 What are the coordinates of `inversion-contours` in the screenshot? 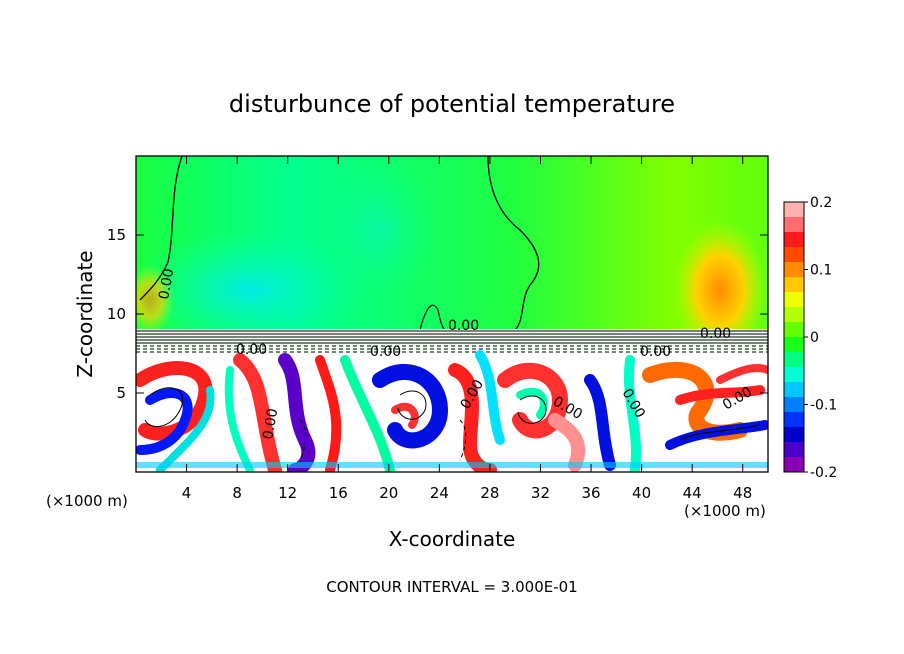 It's located at (452, 341).